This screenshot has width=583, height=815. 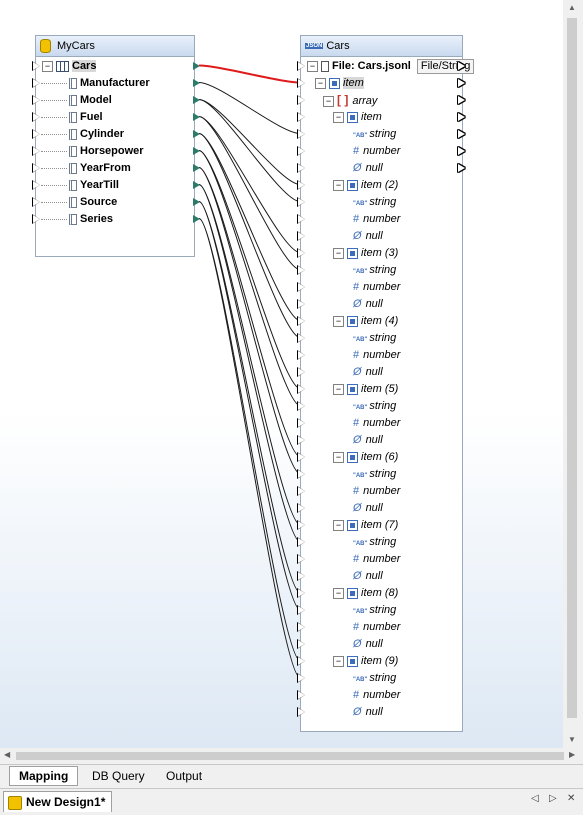 I want to click on tab-db-query: DB Query, so click(x=118, y=776).